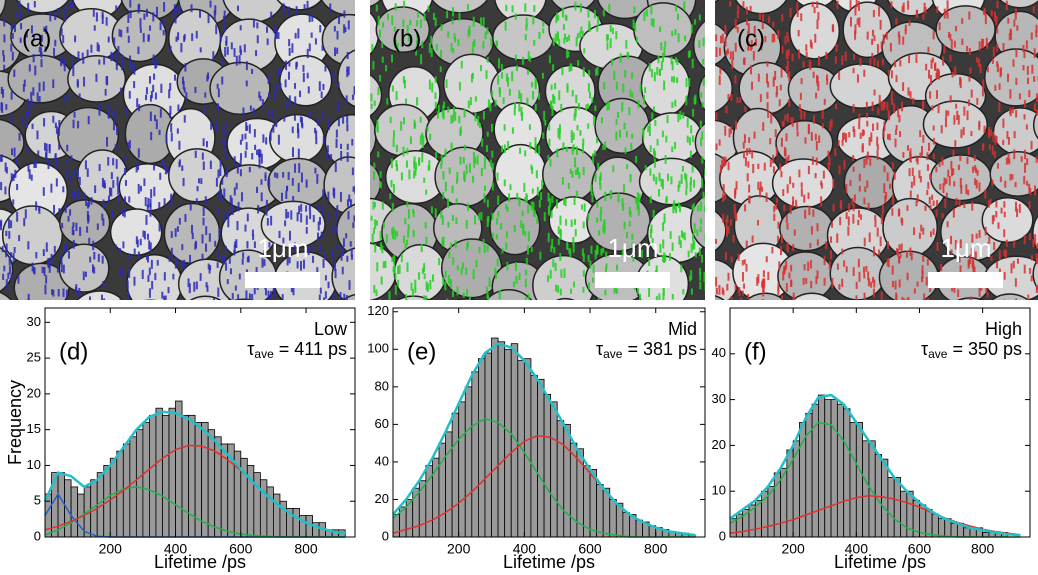 The image size is (1038, 575). Describe the element at coordinates (378, 348) in the screenshot. I see `y-tick-label: 100` at that location.